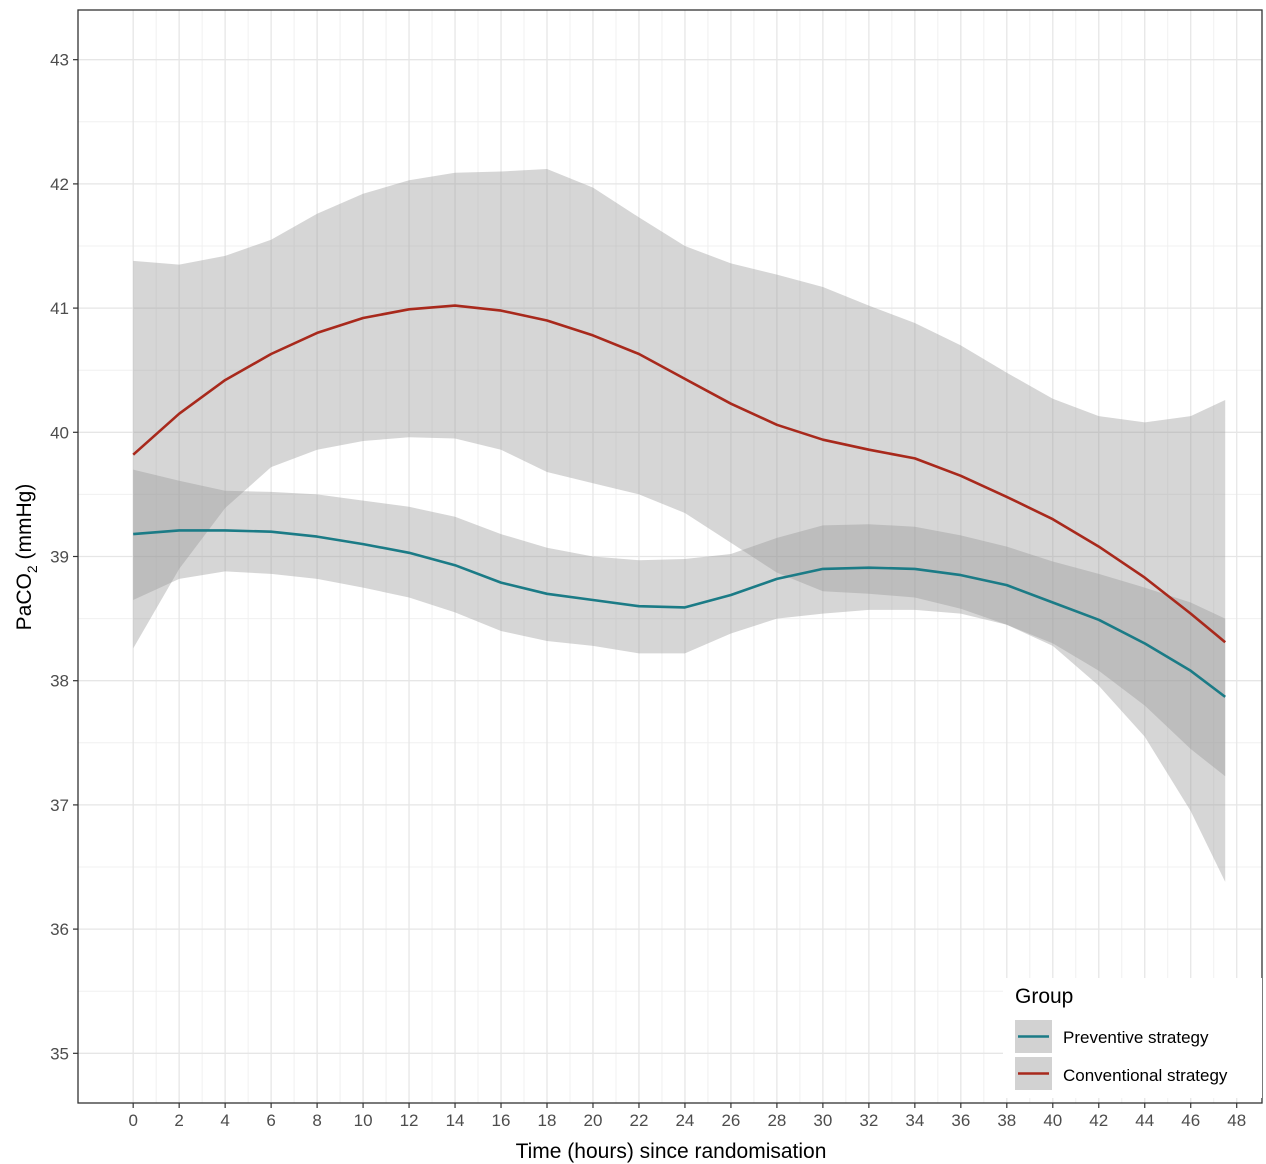 This screenshot has height=1164, width=1266. What do you see at coordinates (24, 525) in the screenshot?
I see `y-axis-title-unit: (mmHg)` at bounding box center [24, 525].